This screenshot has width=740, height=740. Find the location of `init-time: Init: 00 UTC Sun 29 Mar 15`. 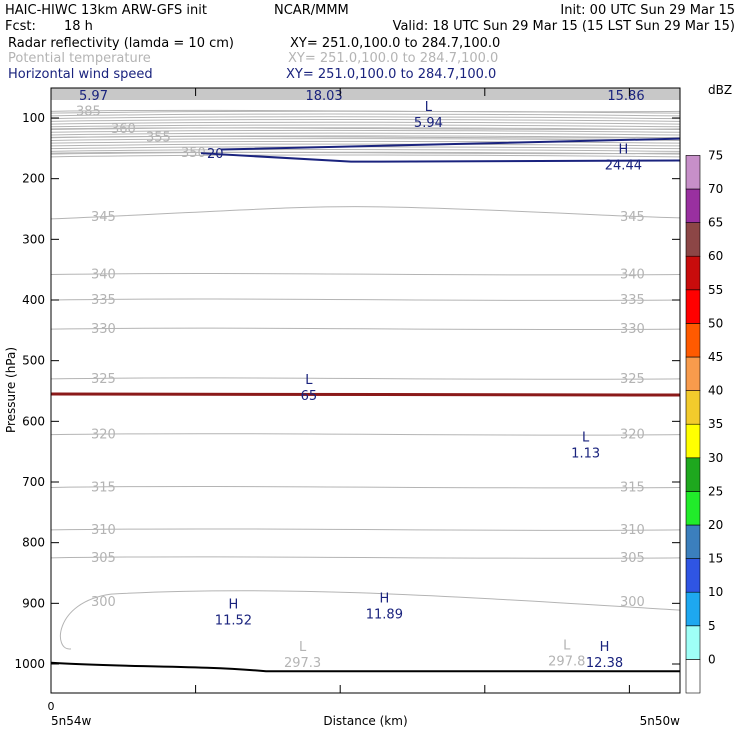

init-time: Init: 00 UTC Sun 29 Mar 15 is located at coordinates (647, 10).